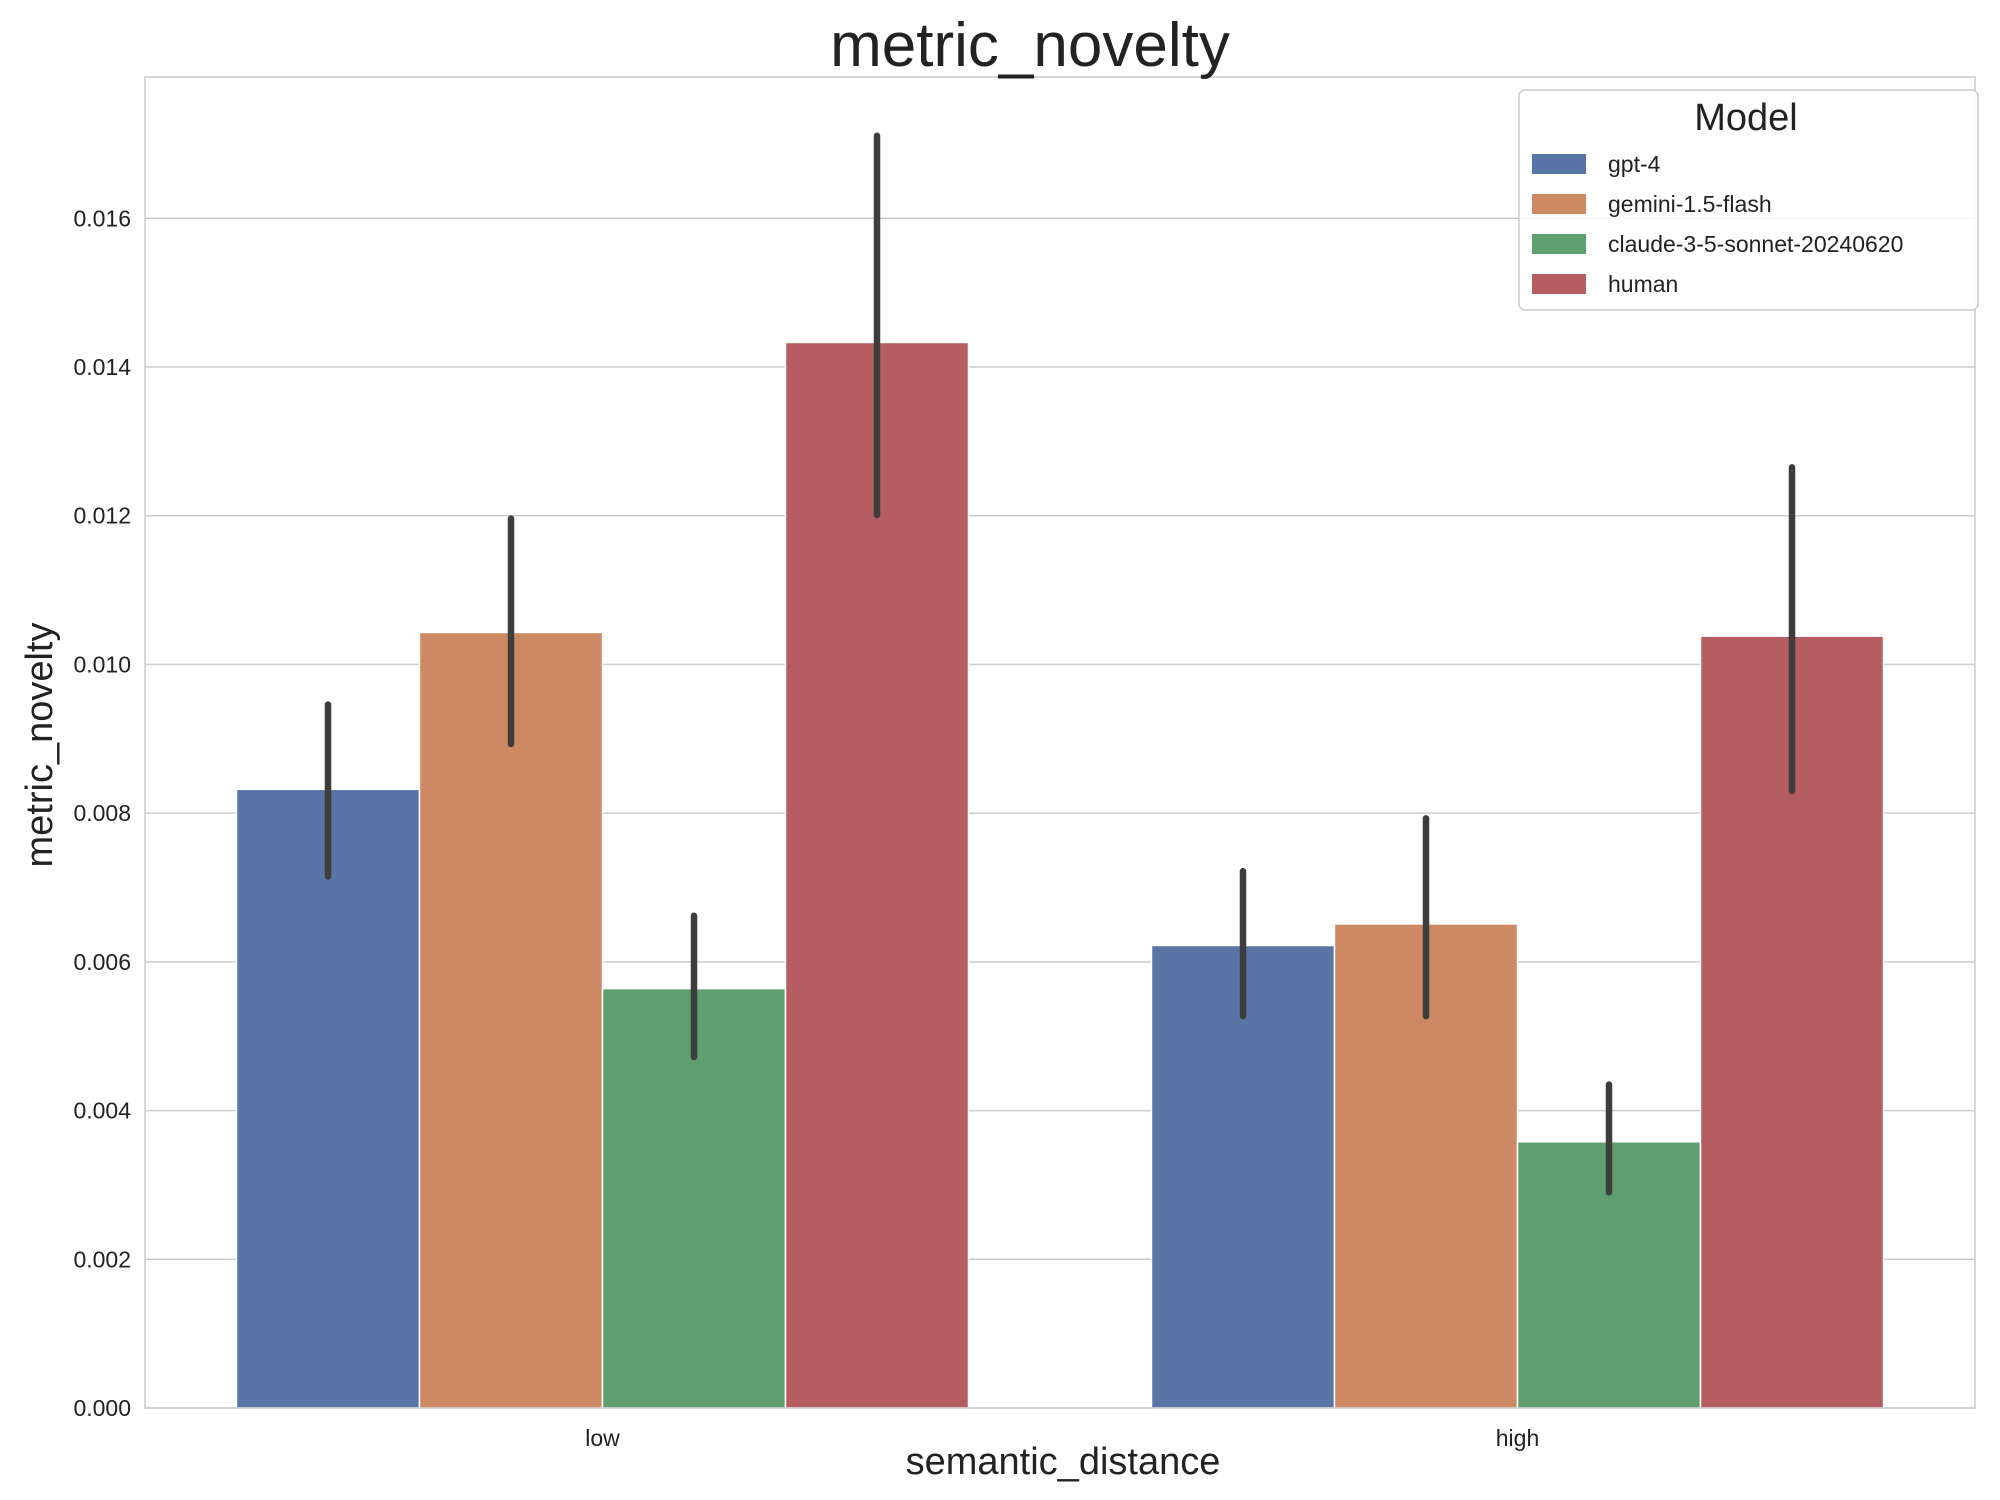 This screenshot has width=2000, height=1500. I want to click on y-tick-label: 0.004, so click(102, 1111).